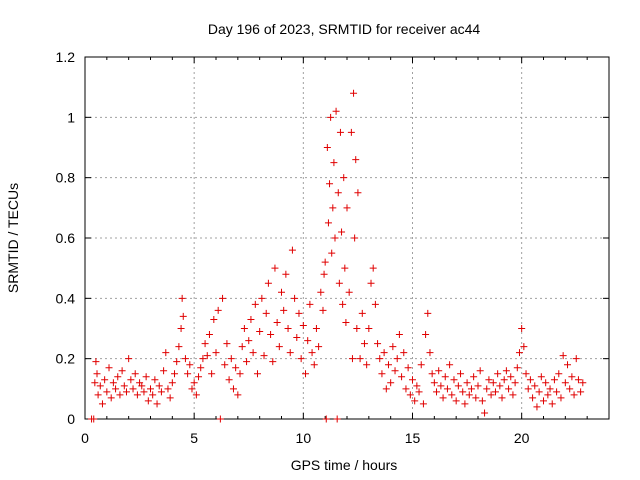  I want to click on y-tick-label: 1, so click(71, 117).